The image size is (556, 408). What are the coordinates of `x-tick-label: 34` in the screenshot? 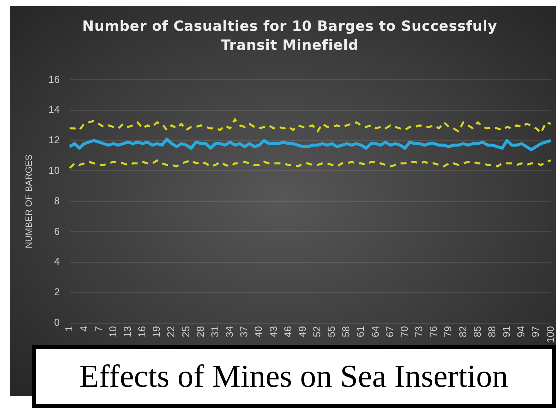 It's located at (230, 332).